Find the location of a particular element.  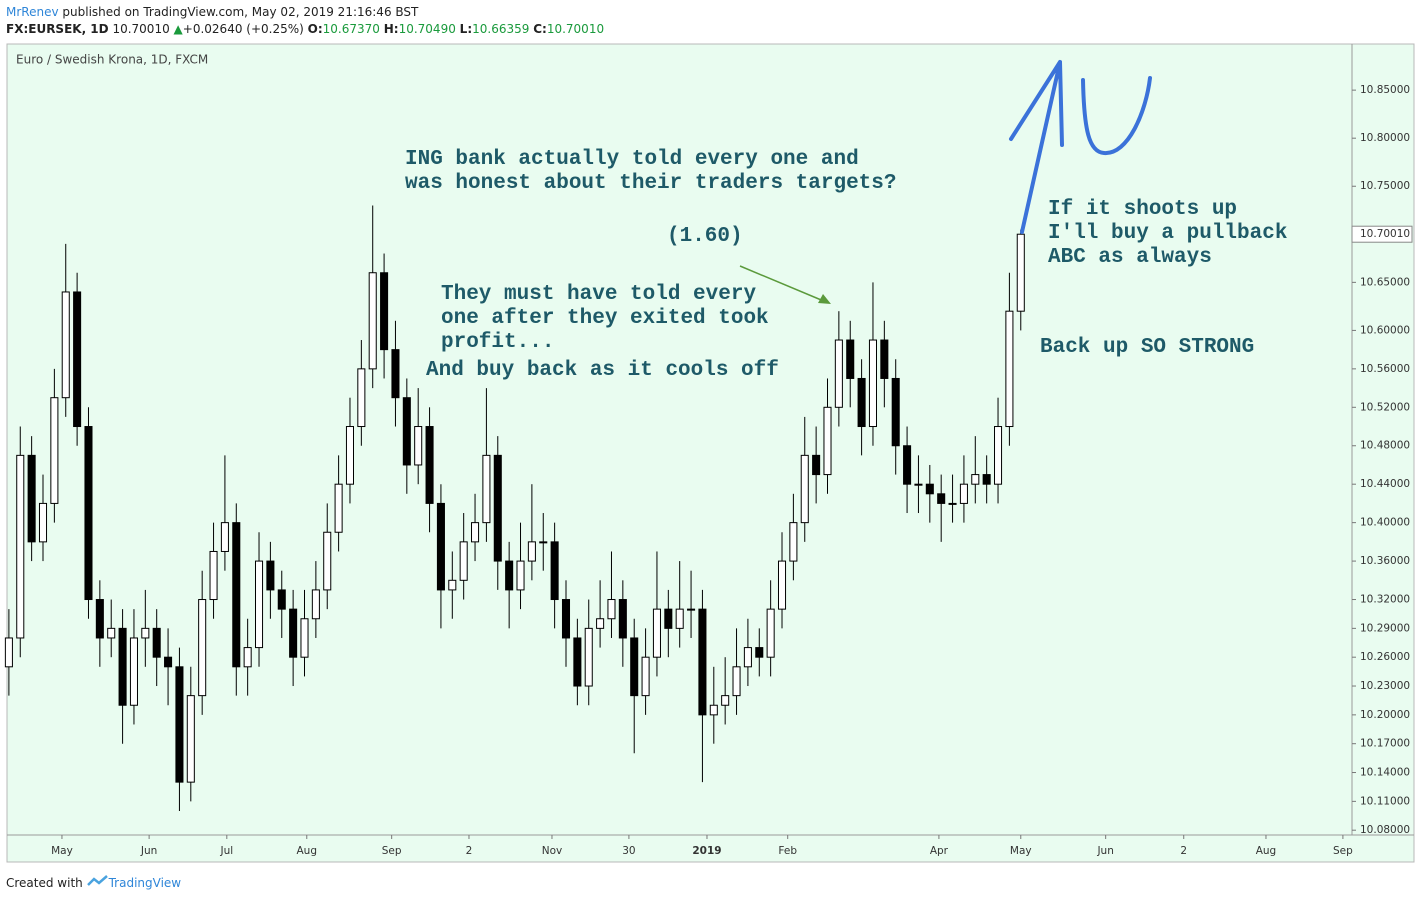

y-tick-label: 10.44000 is located at coordinates (1385, 484).